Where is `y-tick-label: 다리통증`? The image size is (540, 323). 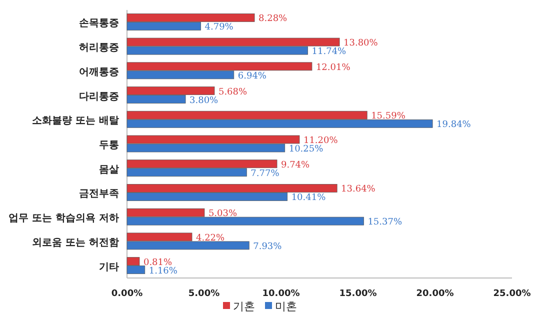 y-tick-label: 다리통증 is located at coordinates (99, 96).